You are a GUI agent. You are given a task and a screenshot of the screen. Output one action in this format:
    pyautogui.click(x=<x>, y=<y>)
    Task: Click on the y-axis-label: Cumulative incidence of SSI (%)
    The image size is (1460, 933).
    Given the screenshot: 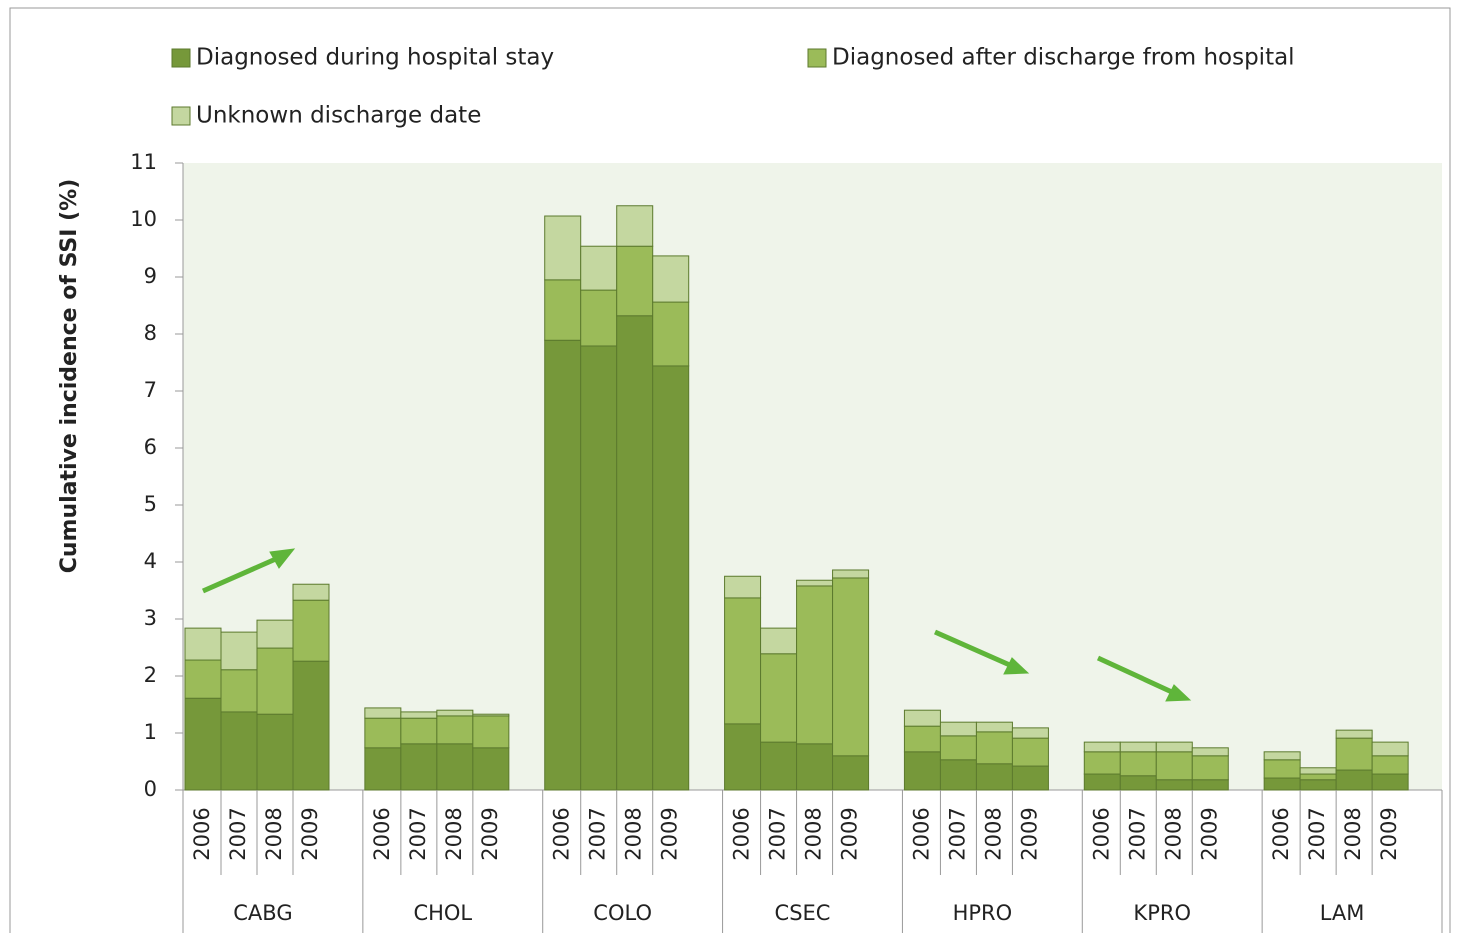 What is the action you would take?
    pyautogui.click(x=69, y=376)
    